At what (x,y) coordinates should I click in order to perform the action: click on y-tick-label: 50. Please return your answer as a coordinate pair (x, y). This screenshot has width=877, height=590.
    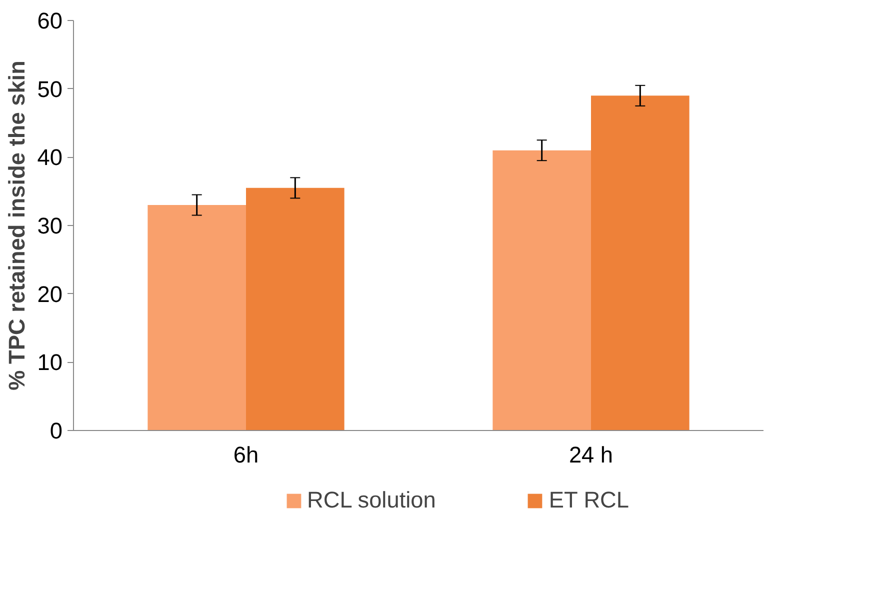
    Looking at the image, I should click on (49, 89).